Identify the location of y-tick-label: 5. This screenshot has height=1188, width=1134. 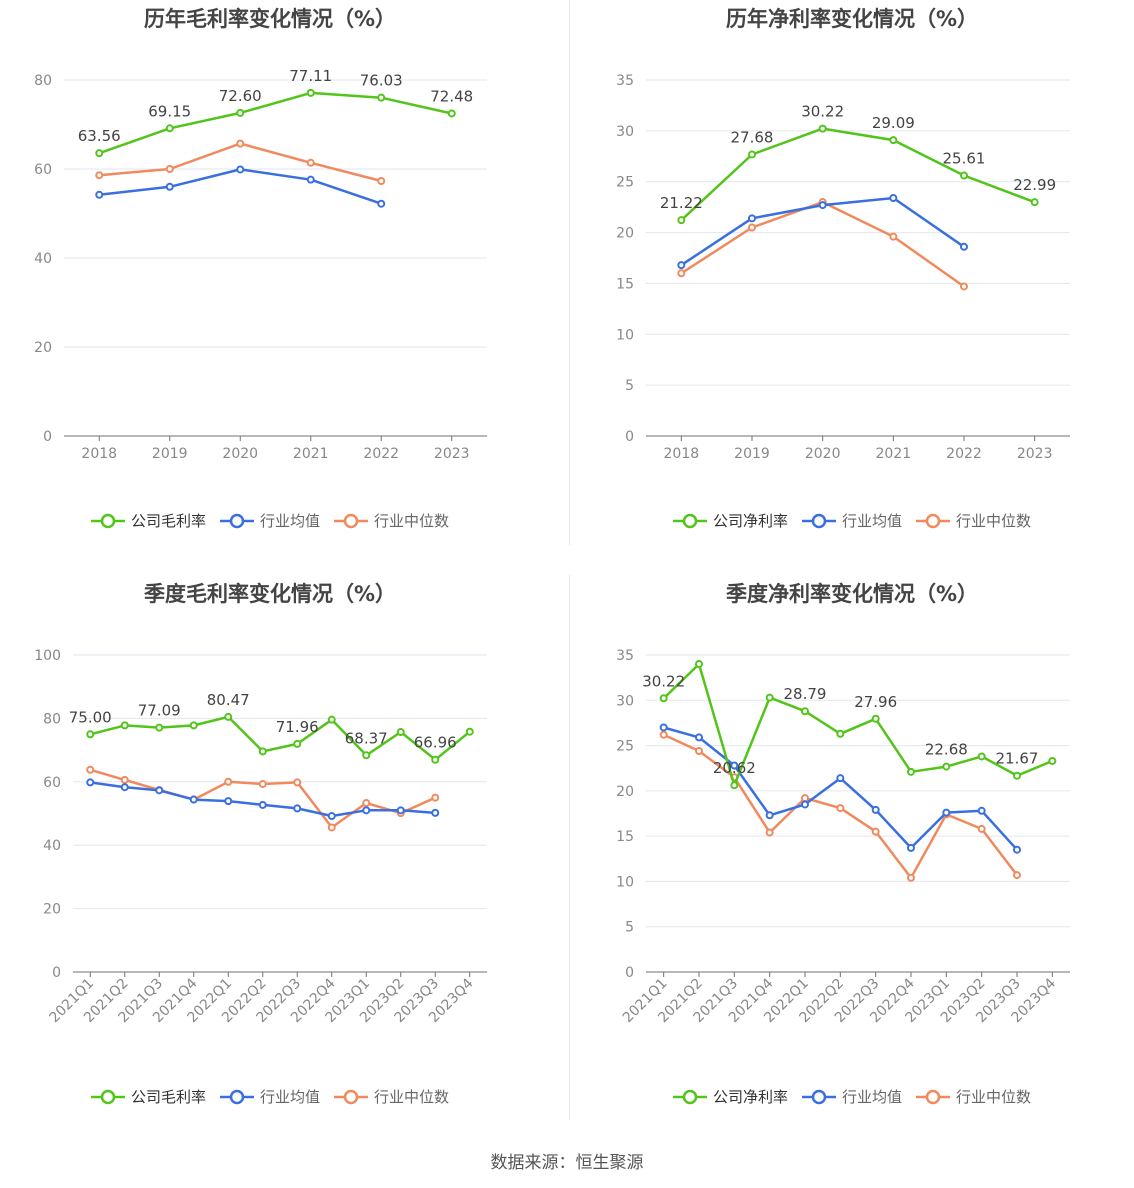
(629, 928).